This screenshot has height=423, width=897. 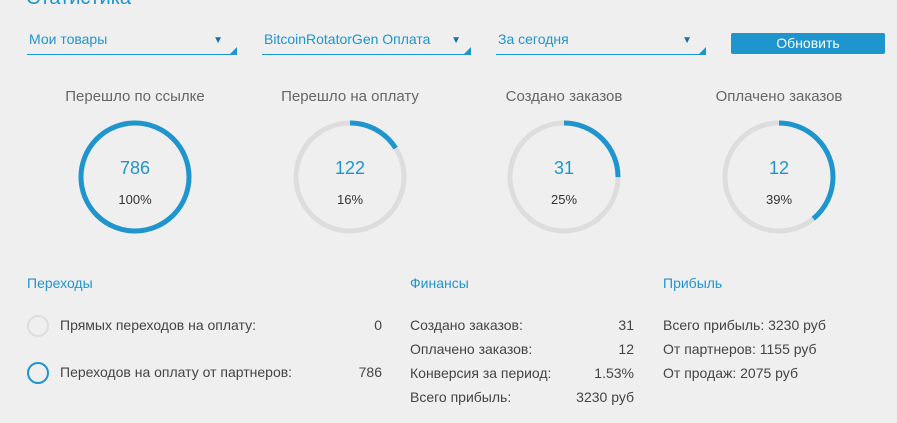 What do you see at coordinates (564, 168) in the screenshot?
I see `stat-value: 31` at bounding box center [564, 168].